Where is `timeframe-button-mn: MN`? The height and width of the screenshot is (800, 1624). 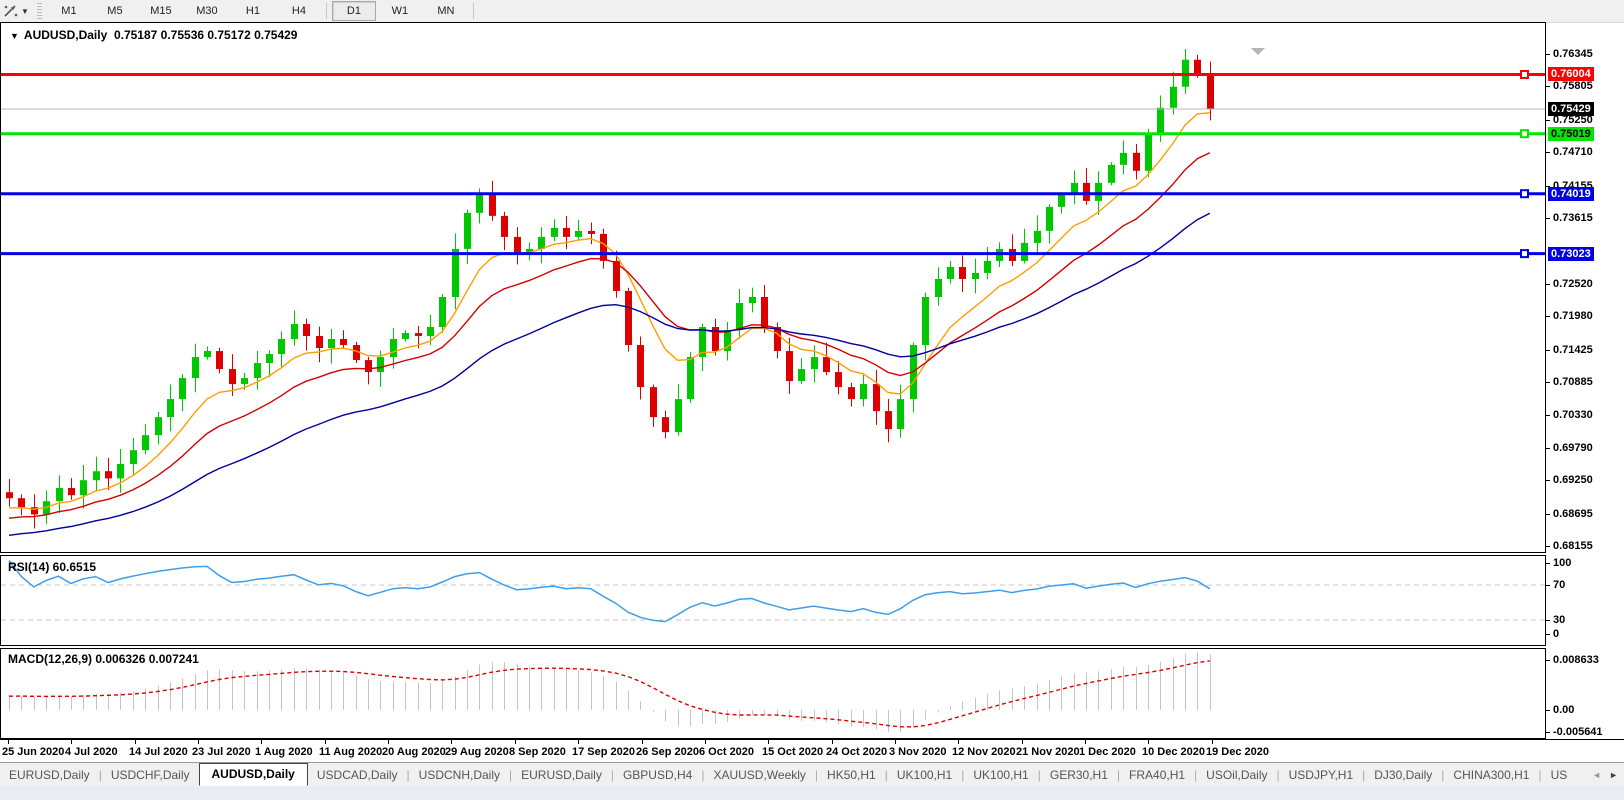 timeframe-button-mn: MN is located at coordinates (446, 11).